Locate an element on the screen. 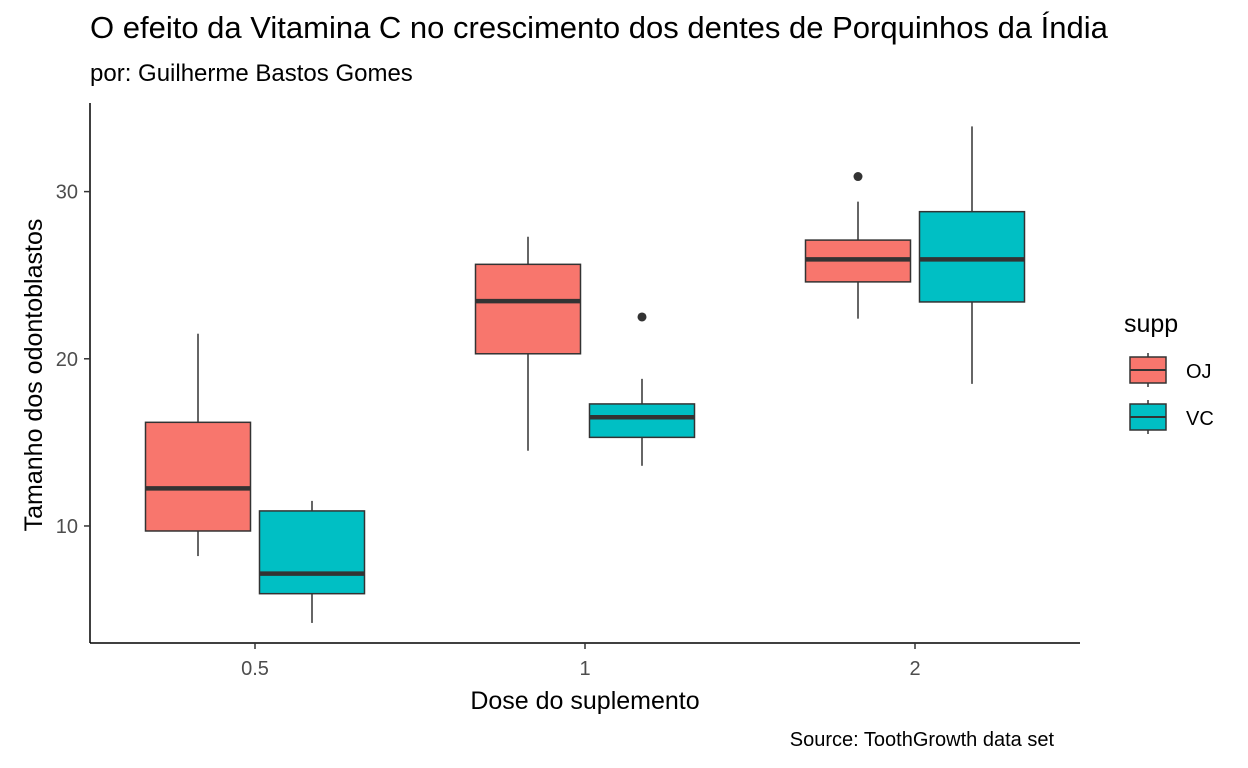 Image resolution: width=1248 pixels, height=768 pixels. x-tick-label: 0.5 is located at coordinates (255, 669).